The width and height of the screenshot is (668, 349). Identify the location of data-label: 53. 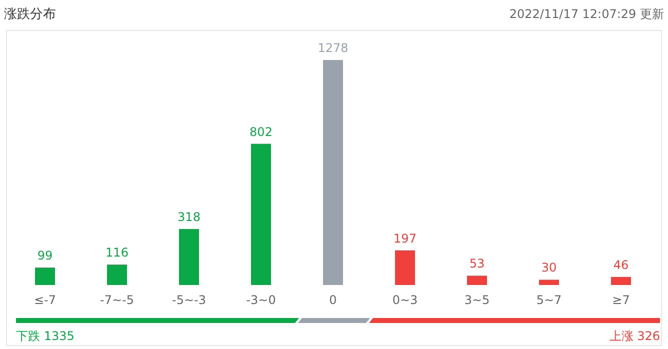
(477, 263).